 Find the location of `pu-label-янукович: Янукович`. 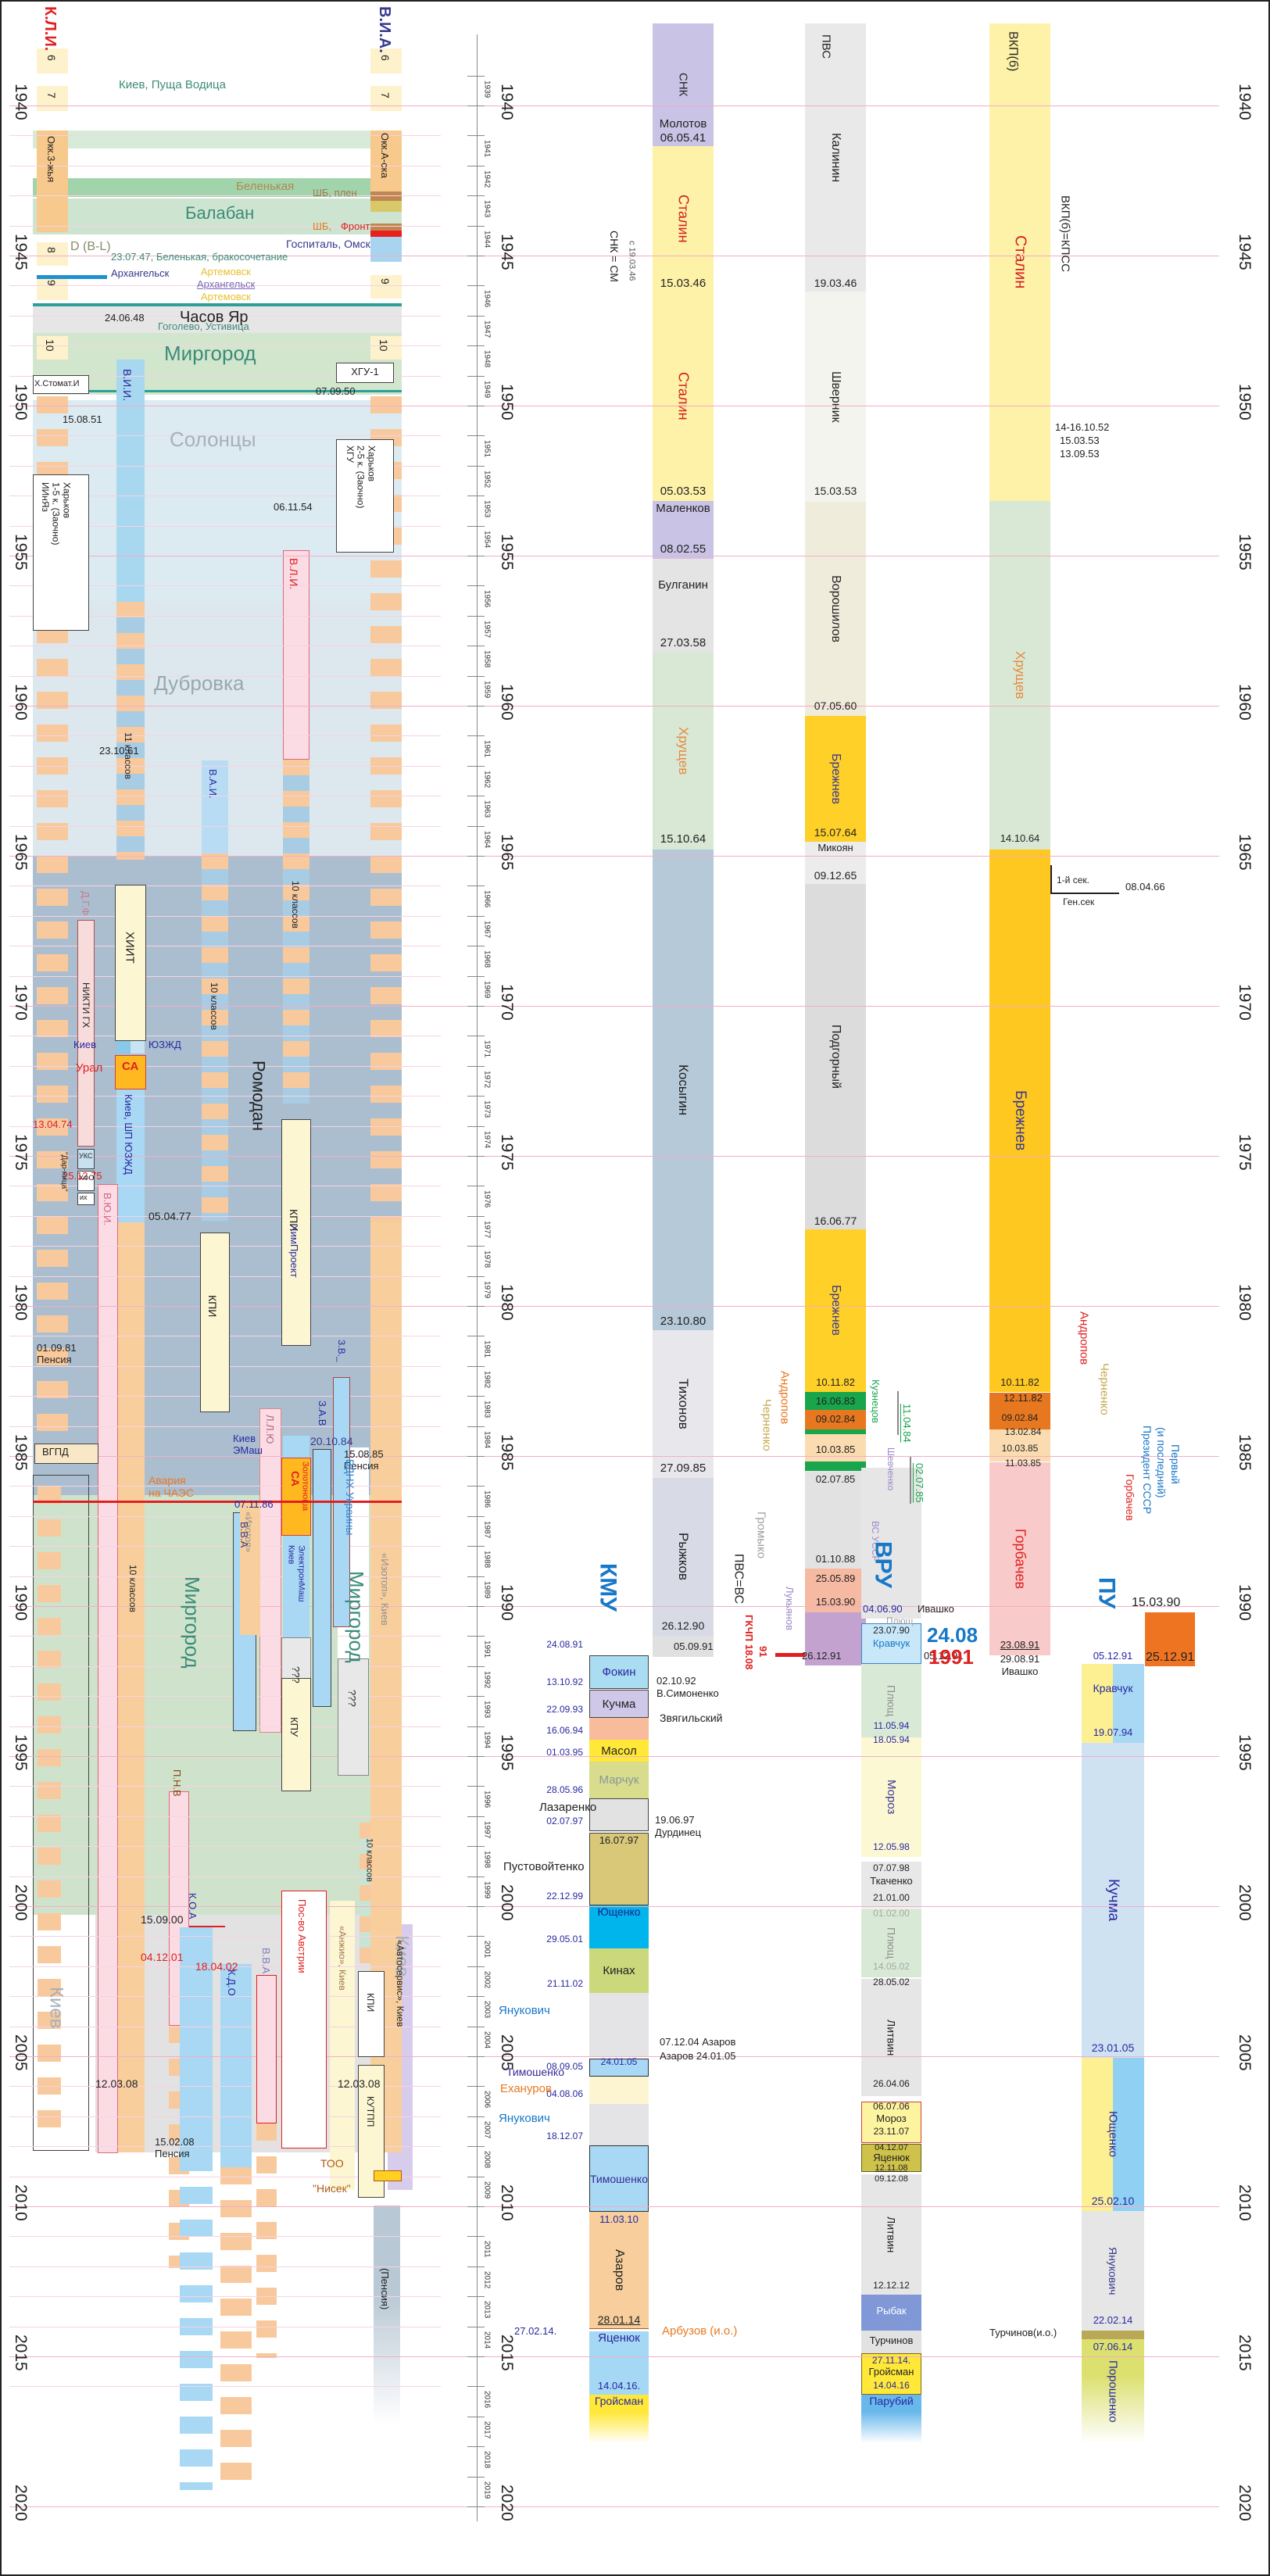

pu-label-янукович: Янукович is located at coordinates (1113, 2270).